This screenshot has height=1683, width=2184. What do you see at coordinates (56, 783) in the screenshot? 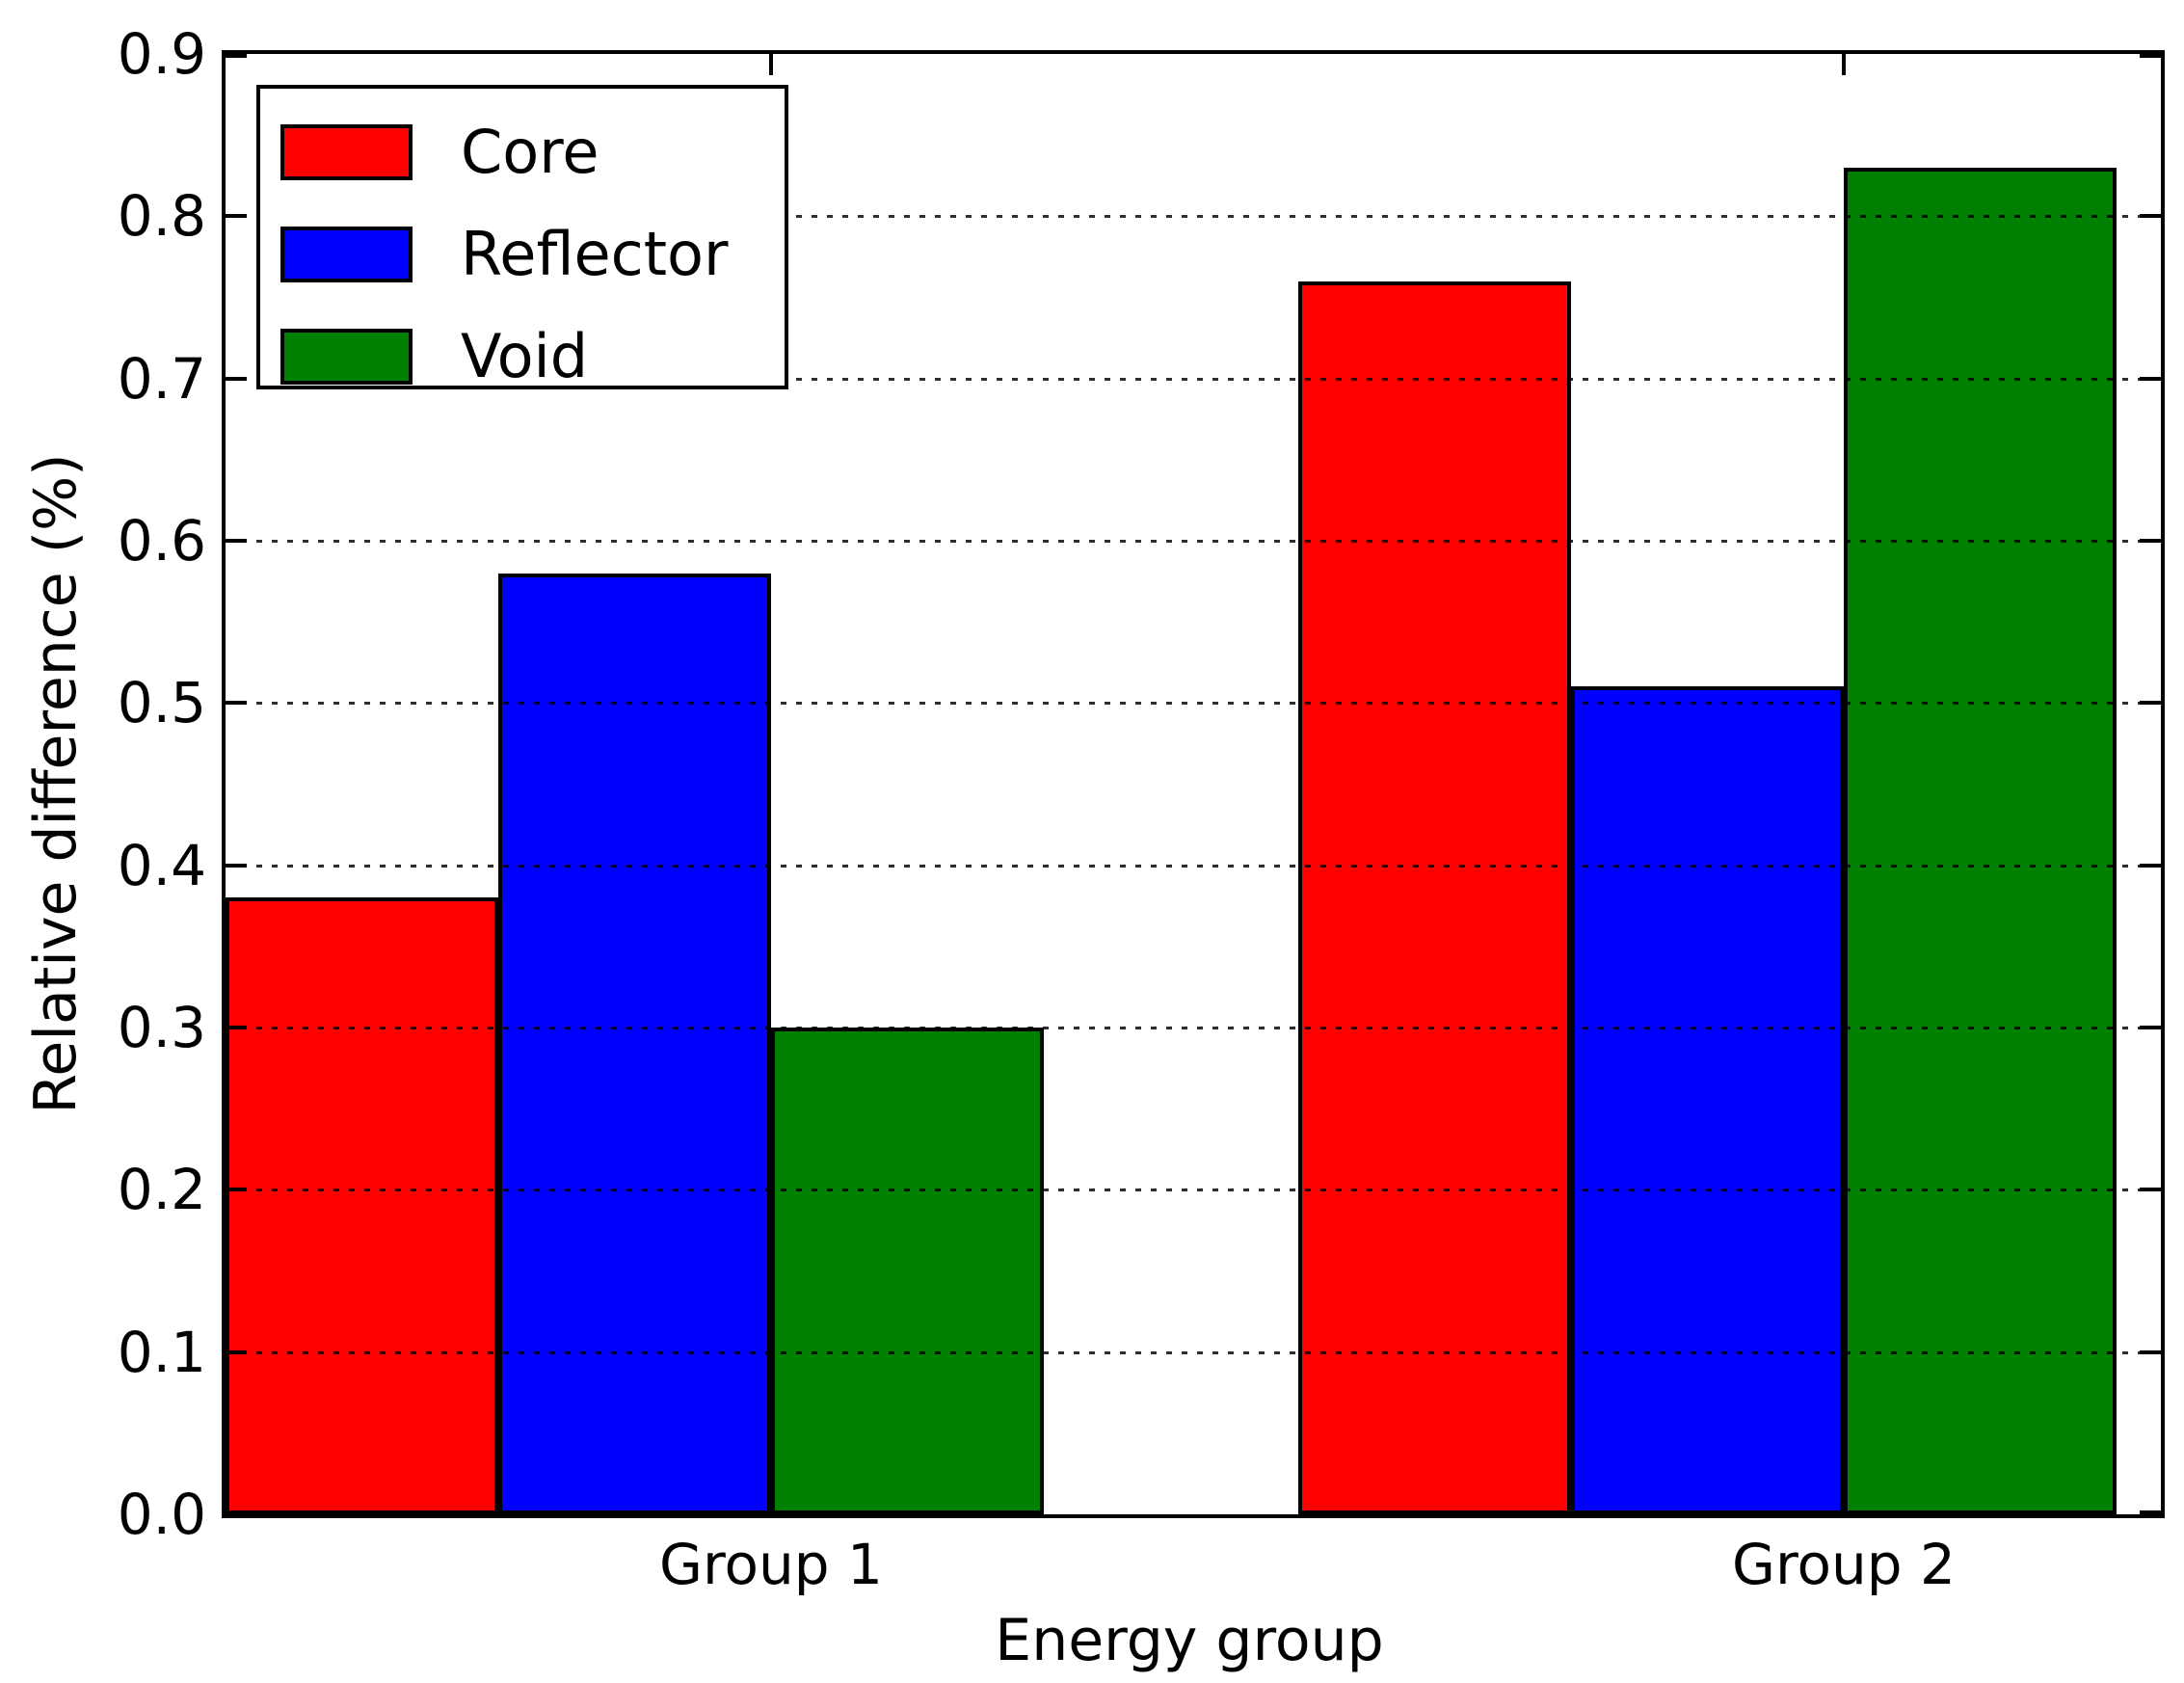
I see `y-axis-title: Relative difference (%)` at bounding box center [56, 783].